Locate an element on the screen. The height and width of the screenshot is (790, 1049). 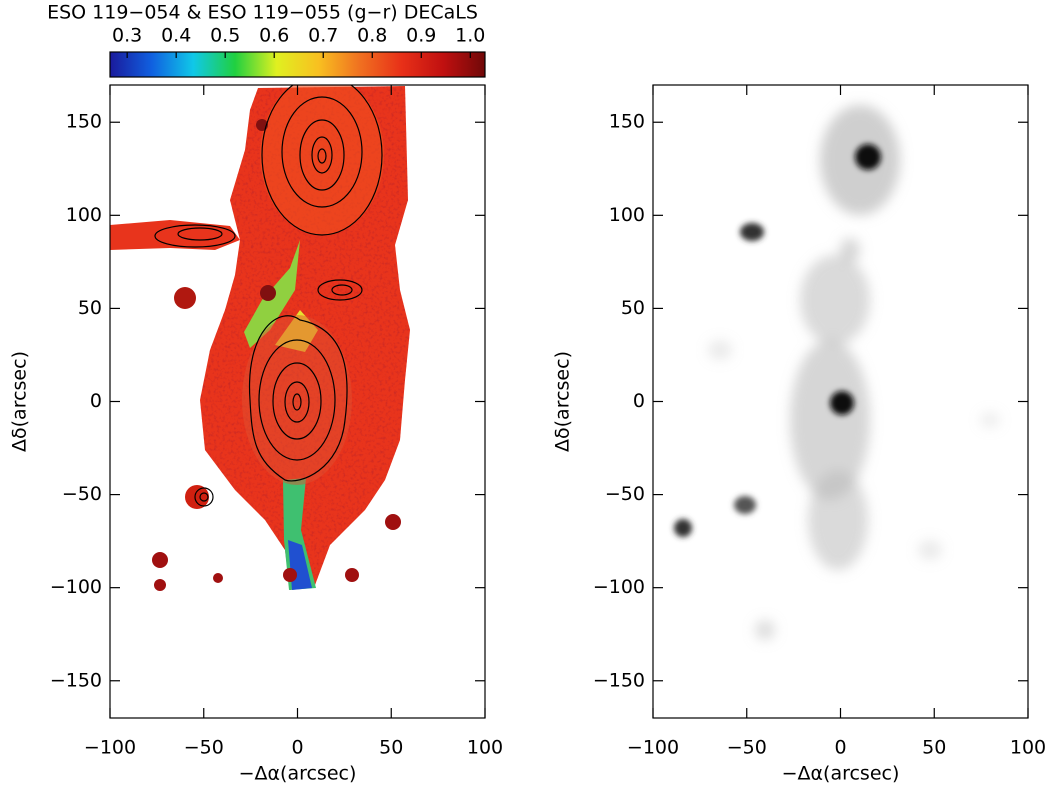
colorbar-tick-label: 0.7 is located at coordinates (323, 36).